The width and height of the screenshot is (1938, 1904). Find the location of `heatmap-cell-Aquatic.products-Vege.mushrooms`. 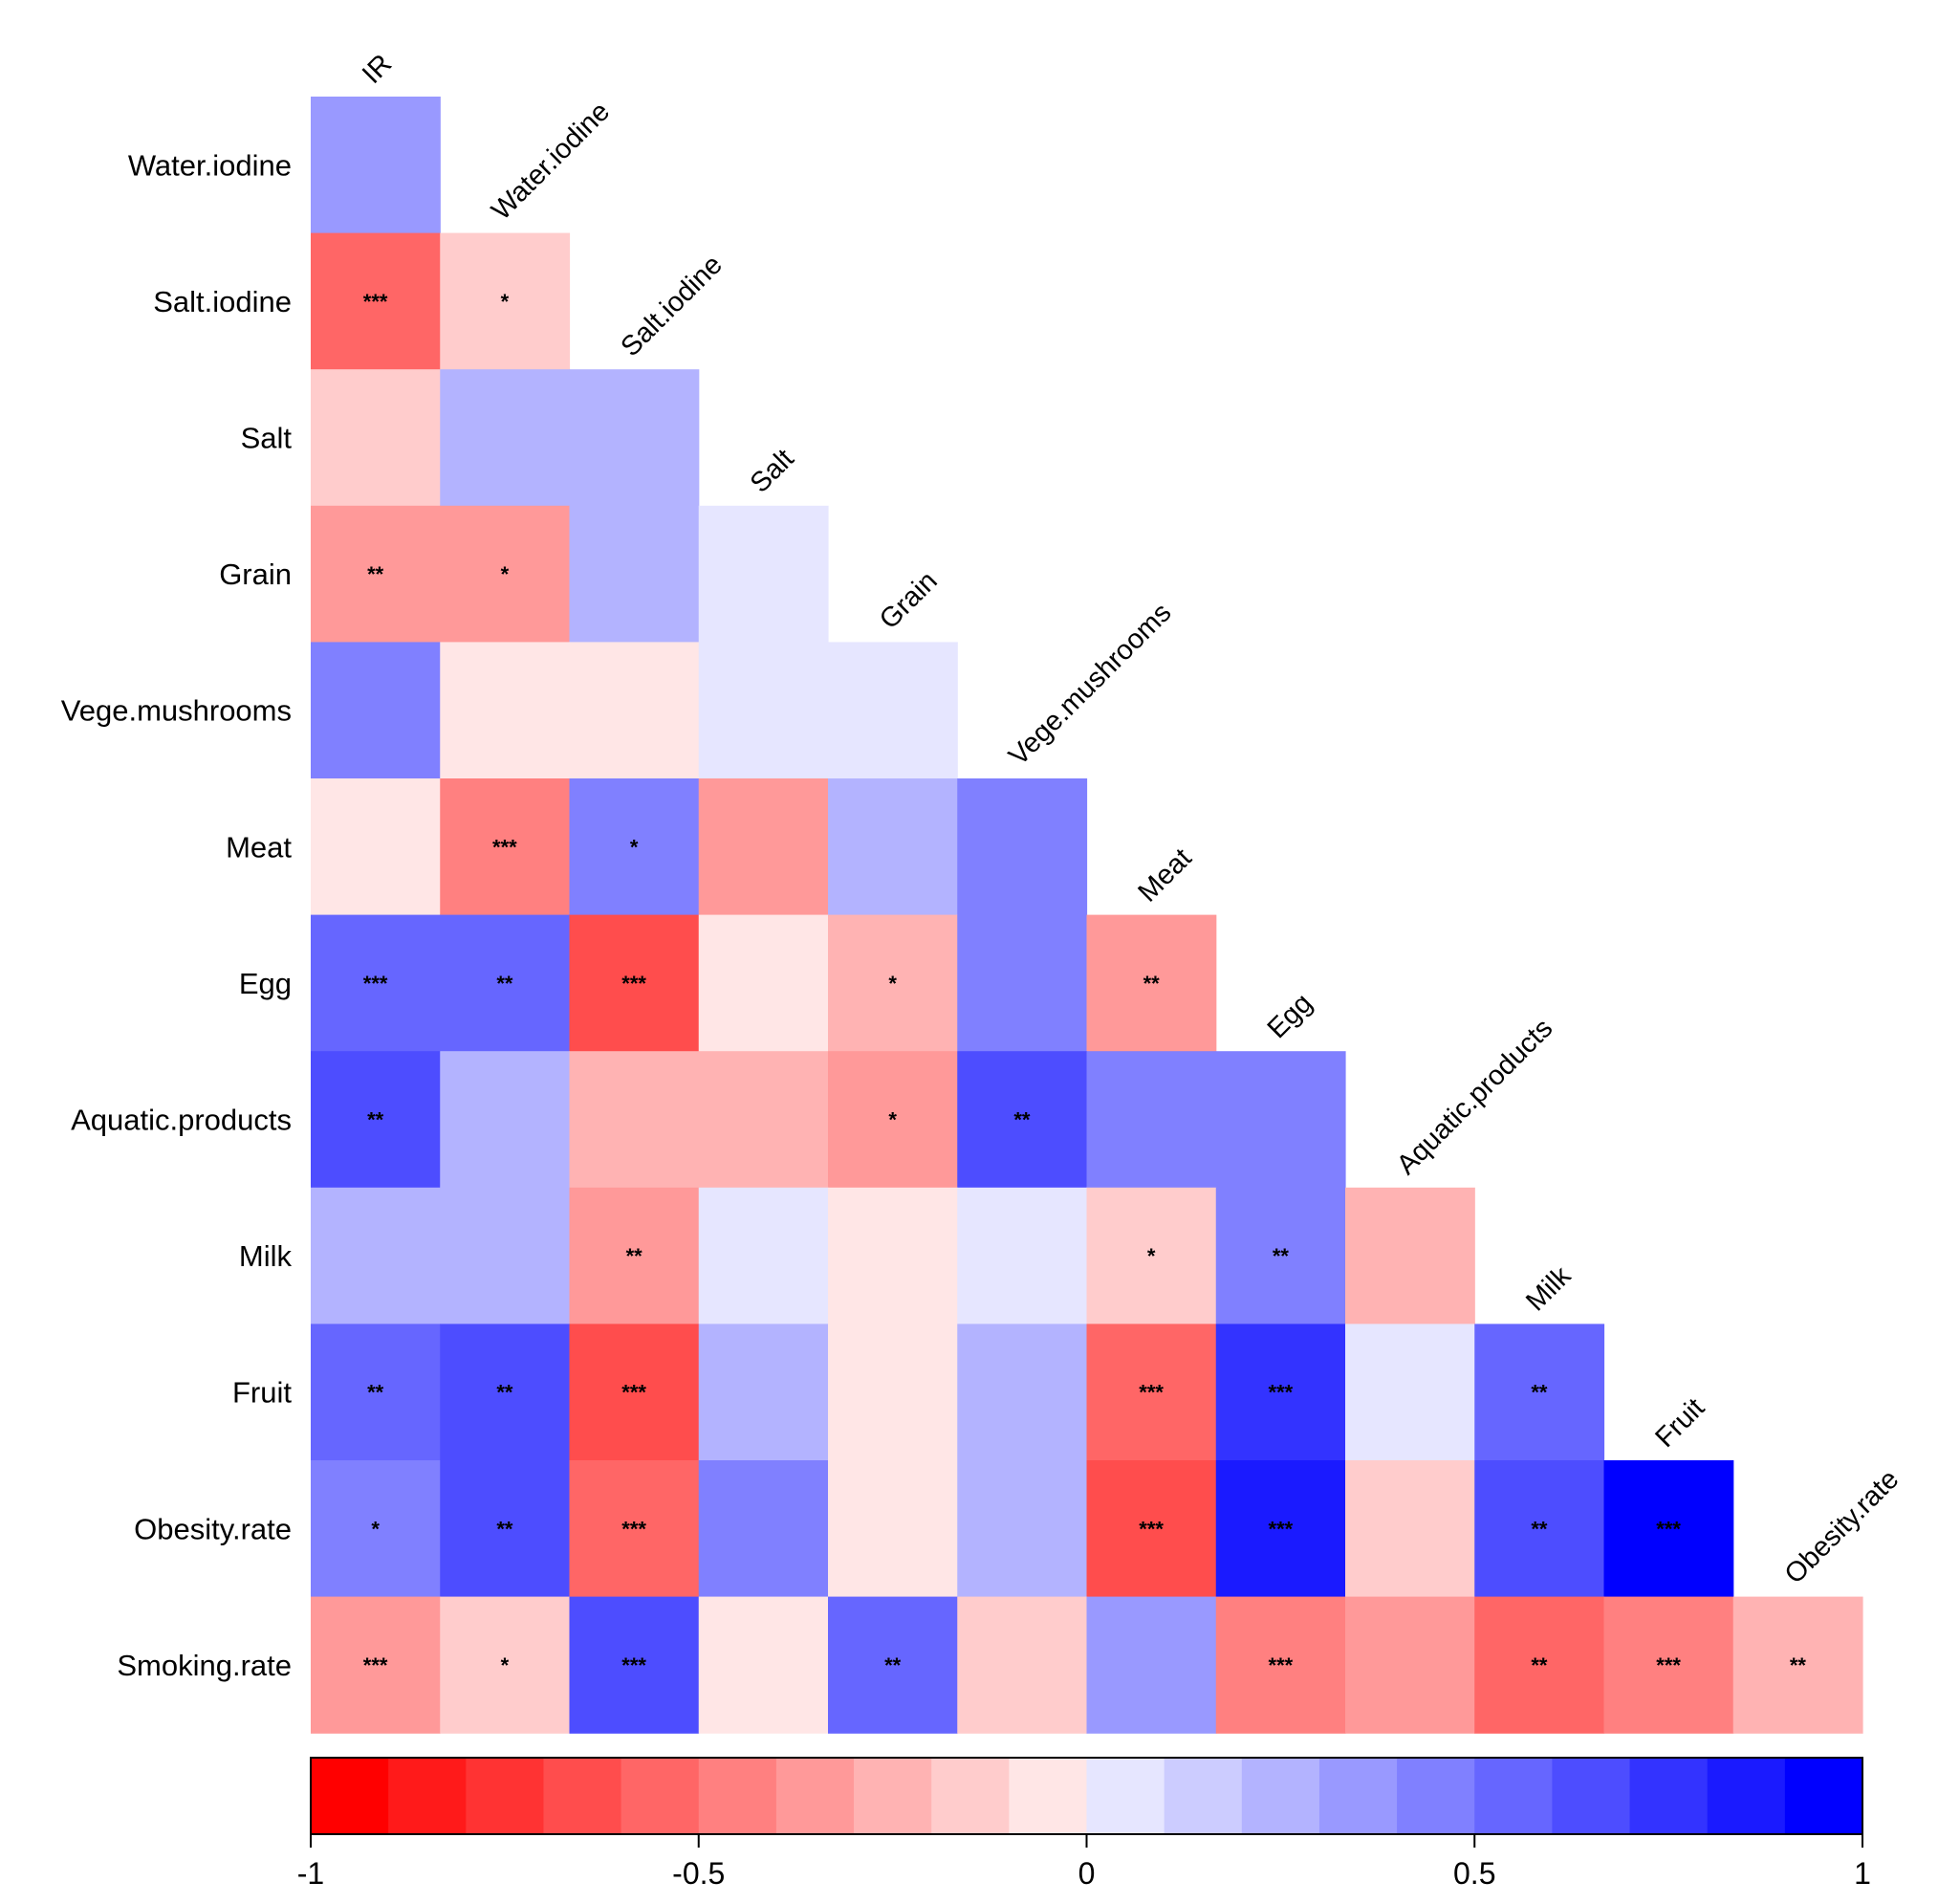

heatmap-cell-Aquatic.products-Vege.mushrooms is located at coordinates (1022, 1120).